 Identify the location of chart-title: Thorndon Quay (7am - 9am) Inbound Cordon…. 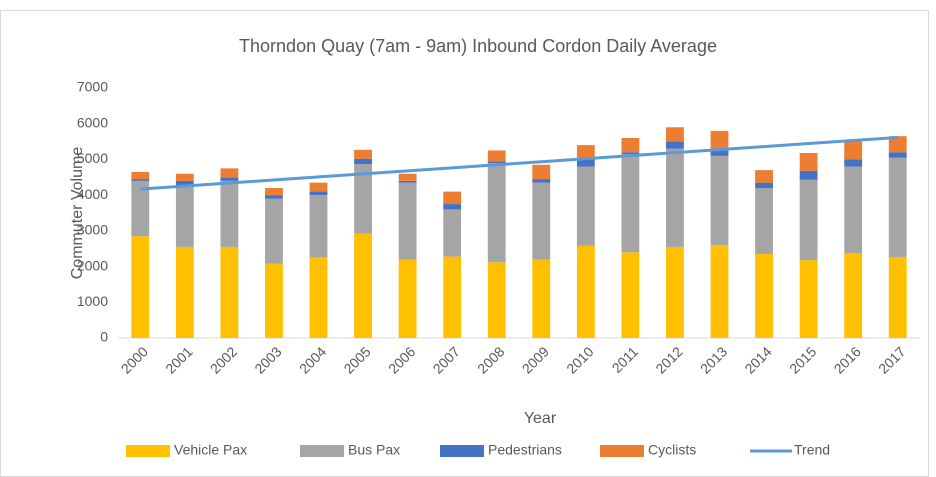
(478, 46).